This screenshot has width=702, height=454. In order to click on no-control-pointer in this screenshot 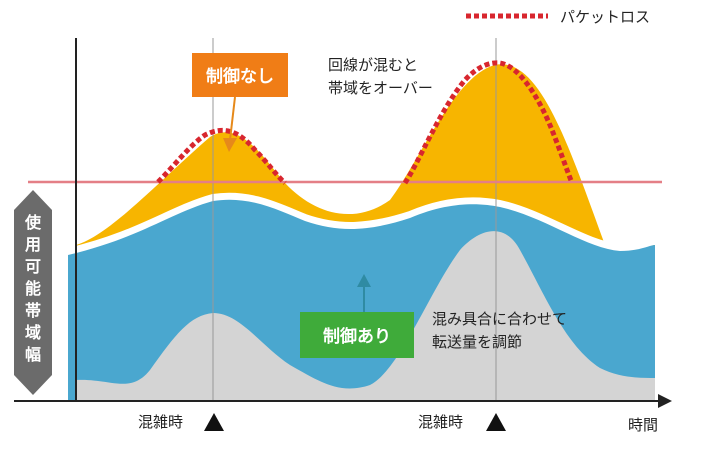, I will do `click(232, 118)`.